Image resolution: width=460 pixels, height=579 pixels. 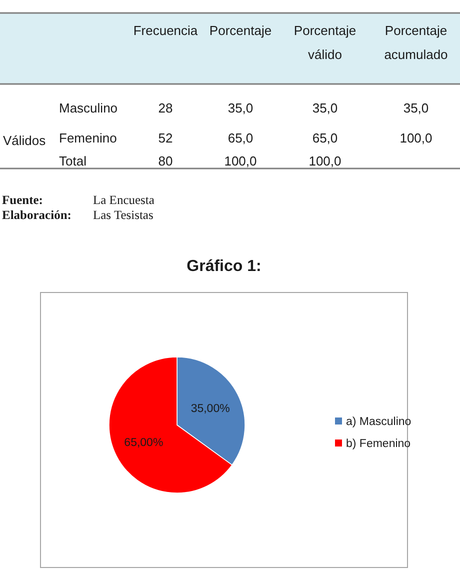 What do you see at coordinates (88, 138) in the screenshot?
I see `category-label: Femenino` at bounding box center [88, 138].